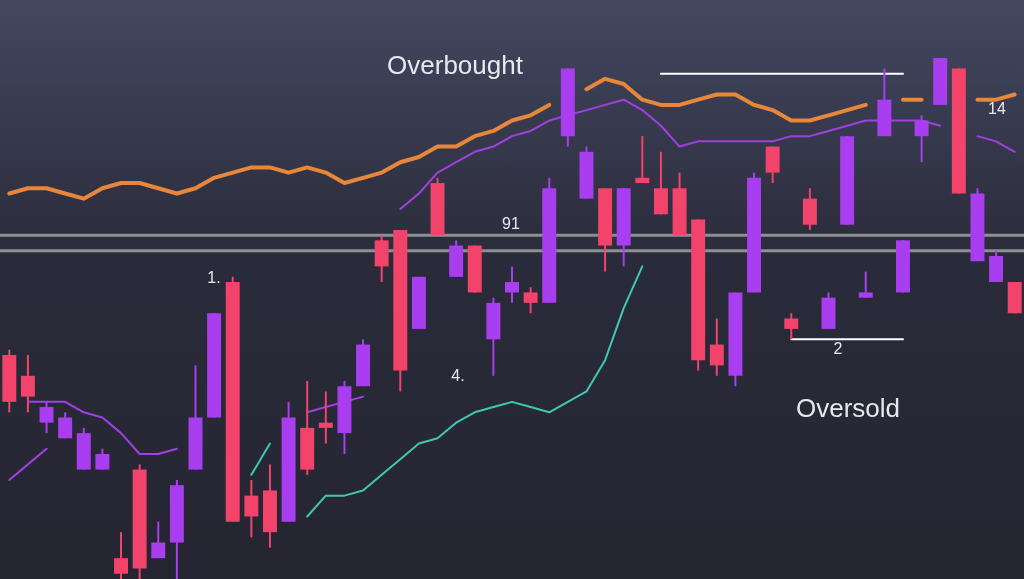 This screenshot has width=1024, height=579. What do you see at coordinates (511, 224) in the screenshot?
I see `annotation: 91` at bounding box center [511, 224].